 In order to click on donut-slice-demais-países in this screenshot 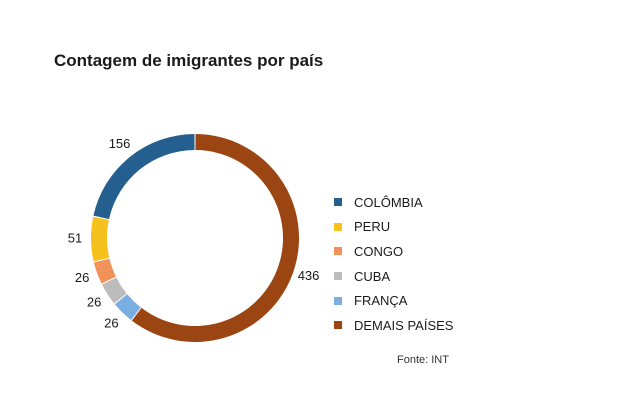, I will do `click(215, 238)`.